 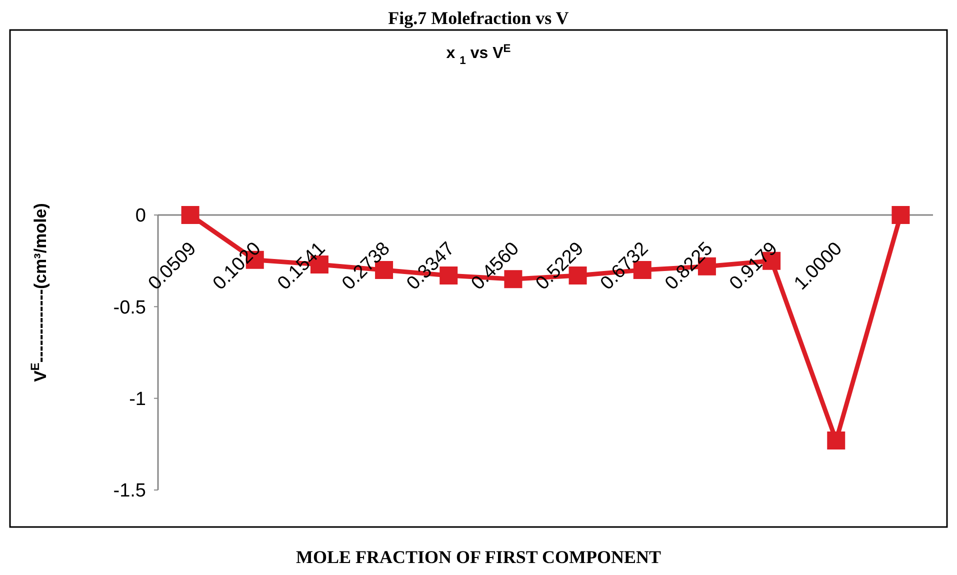 I want to click on chart-subtitle: x $_{1}$ vs V$^{E}$, so click(x=479, y=55).